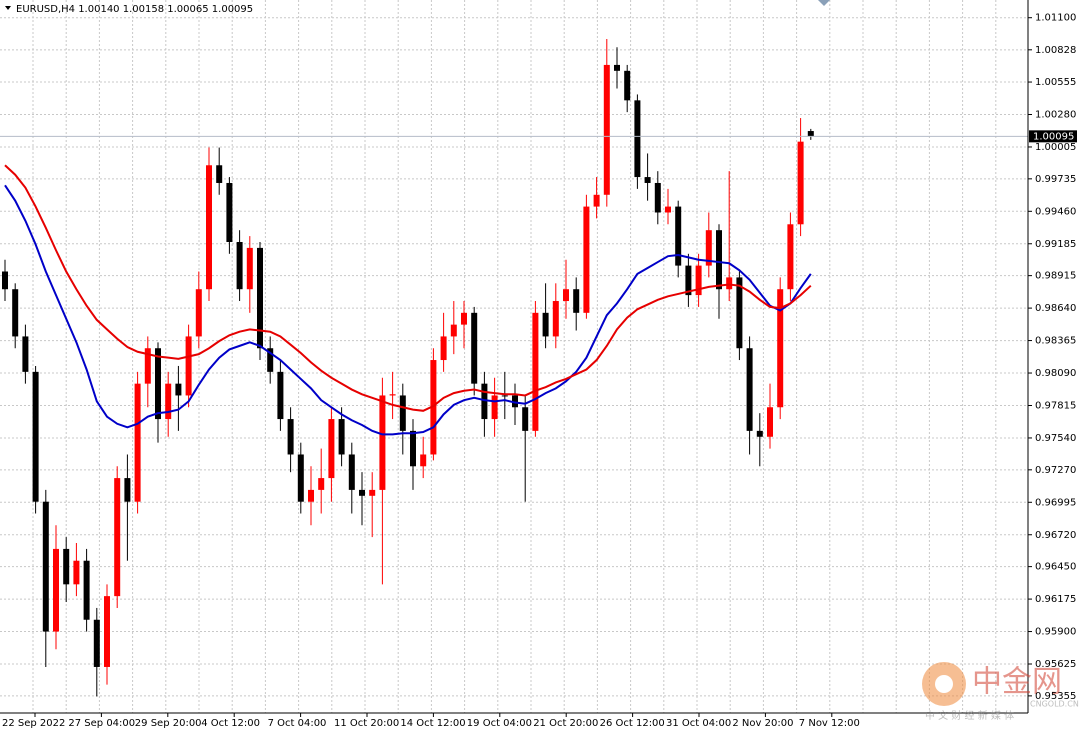 The image size is (1079, 733). I want to click on y-tick-label: 0.96175, so click(1055, 599).